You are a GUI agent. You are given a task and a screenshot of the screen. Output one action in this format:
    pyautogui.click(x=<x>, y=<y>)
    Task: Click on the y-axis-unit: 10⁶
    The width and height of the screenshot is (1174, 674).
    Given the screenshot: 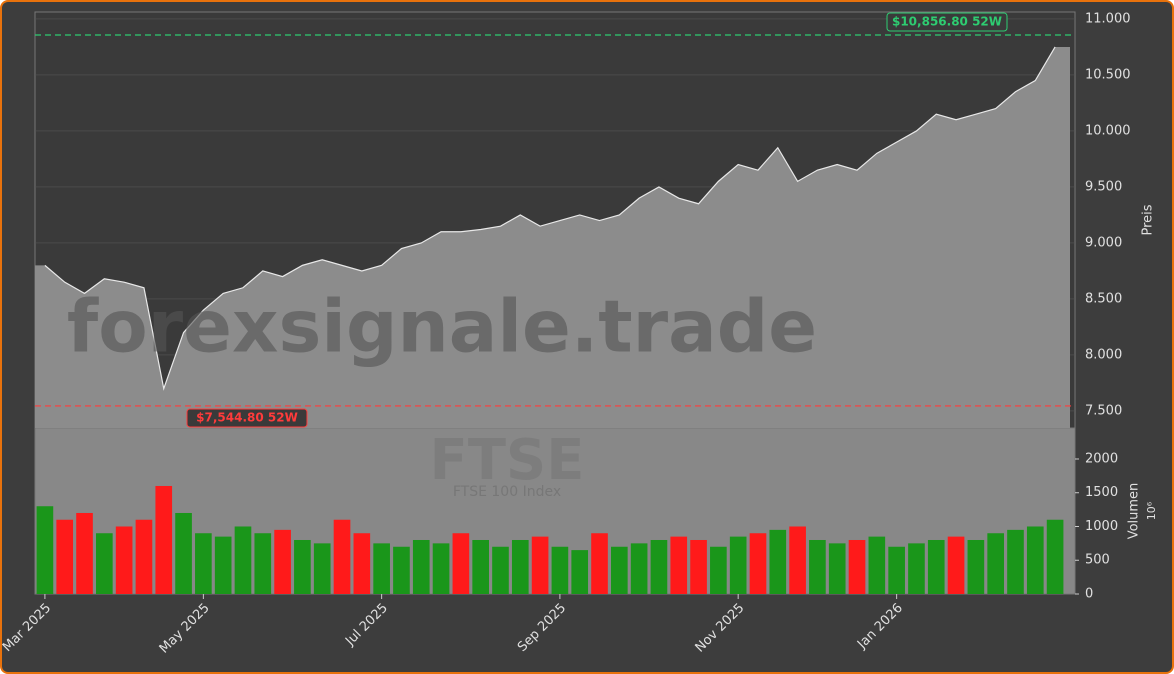 What is the action you would take?
    pyautogui.click(x=1151, y=510)
    